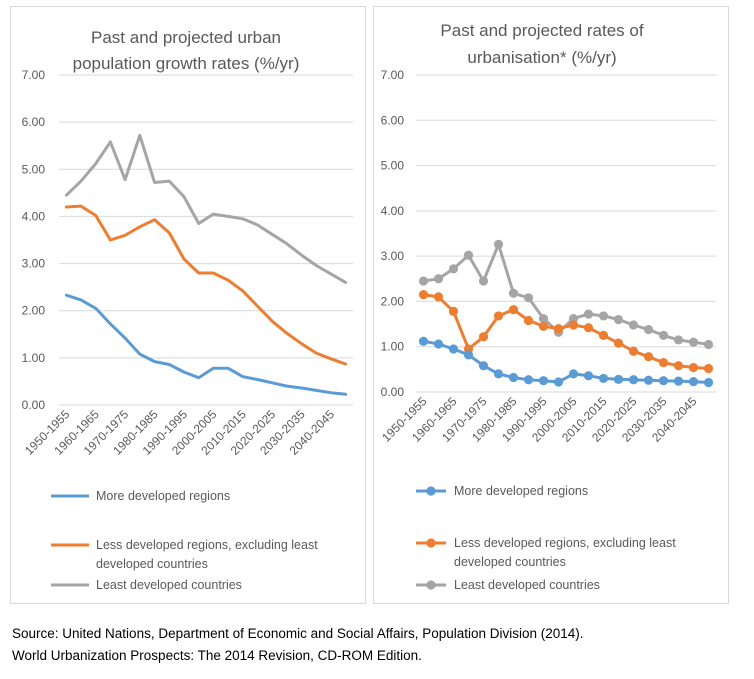  What do you see at coordinates (186, 63) in the screenshot?
I see `chart-title-line: population growth rates (%/yr)` at bounding box center [186, 63].